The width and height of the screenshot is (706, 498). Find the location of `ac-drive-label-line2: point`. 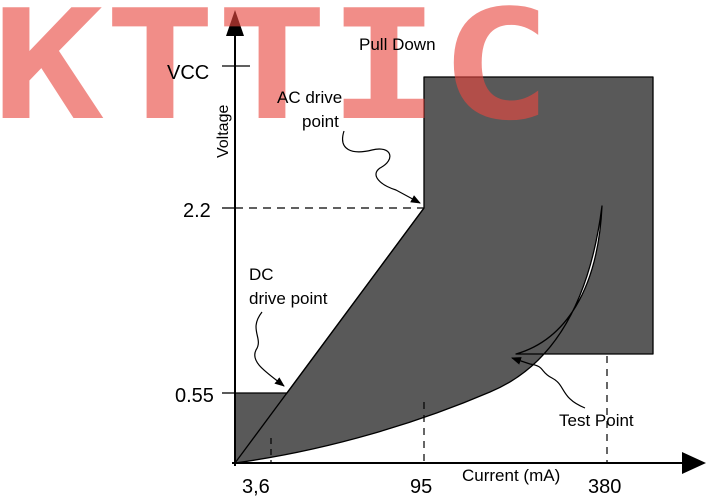

ac-drive-label-line2: point is located at coordinates (320, 121).